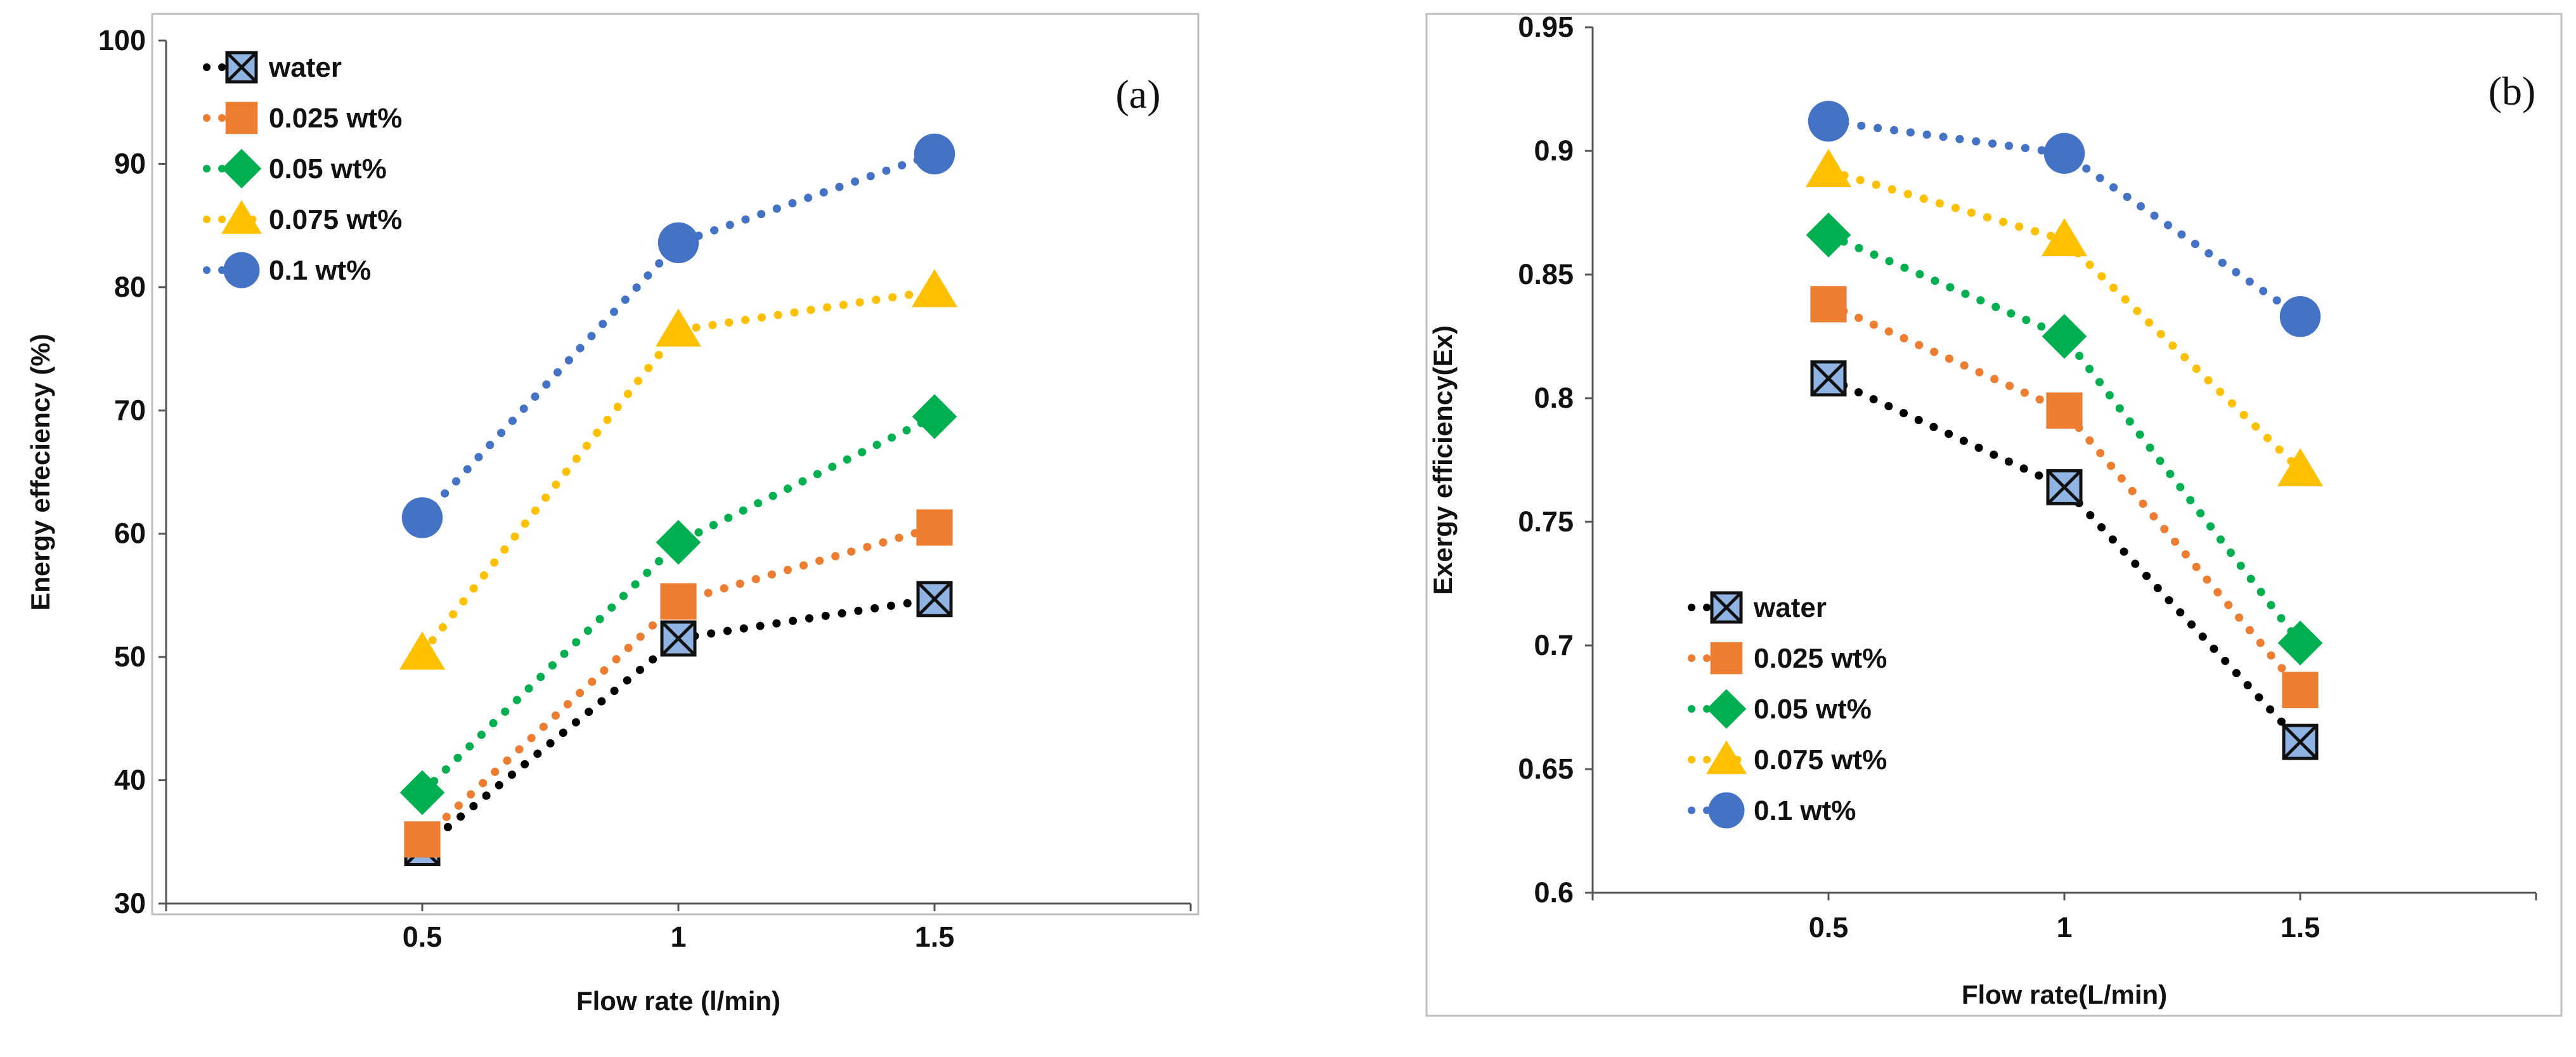 Image resolution: width=2576 pixels, height=1057 pixels. Describe the element at coordinates (130, 656) in the screenshot. I see `y-tick-label: 50` at that location.